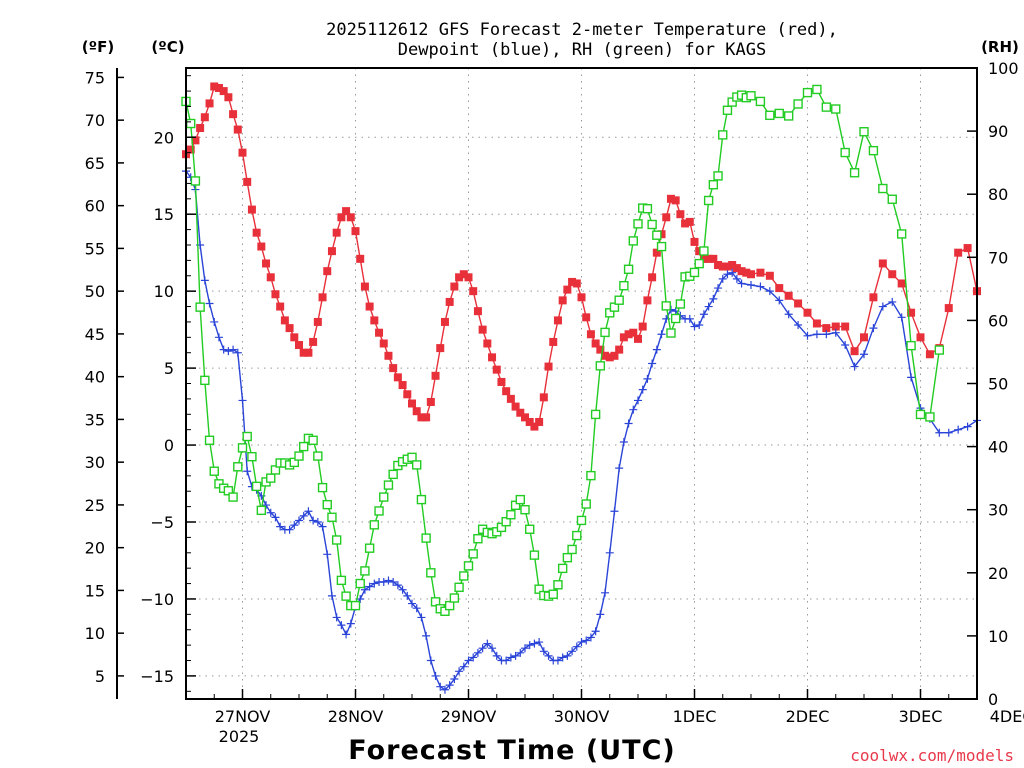  I want to click on fahrenheit-tick-label: 70, so click(95, 120).